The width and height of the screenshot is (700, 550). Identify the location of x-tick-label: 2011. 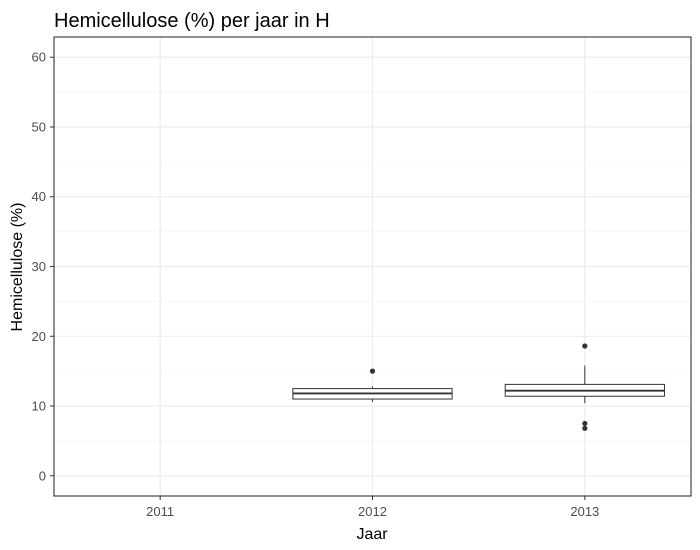
(160, 511).